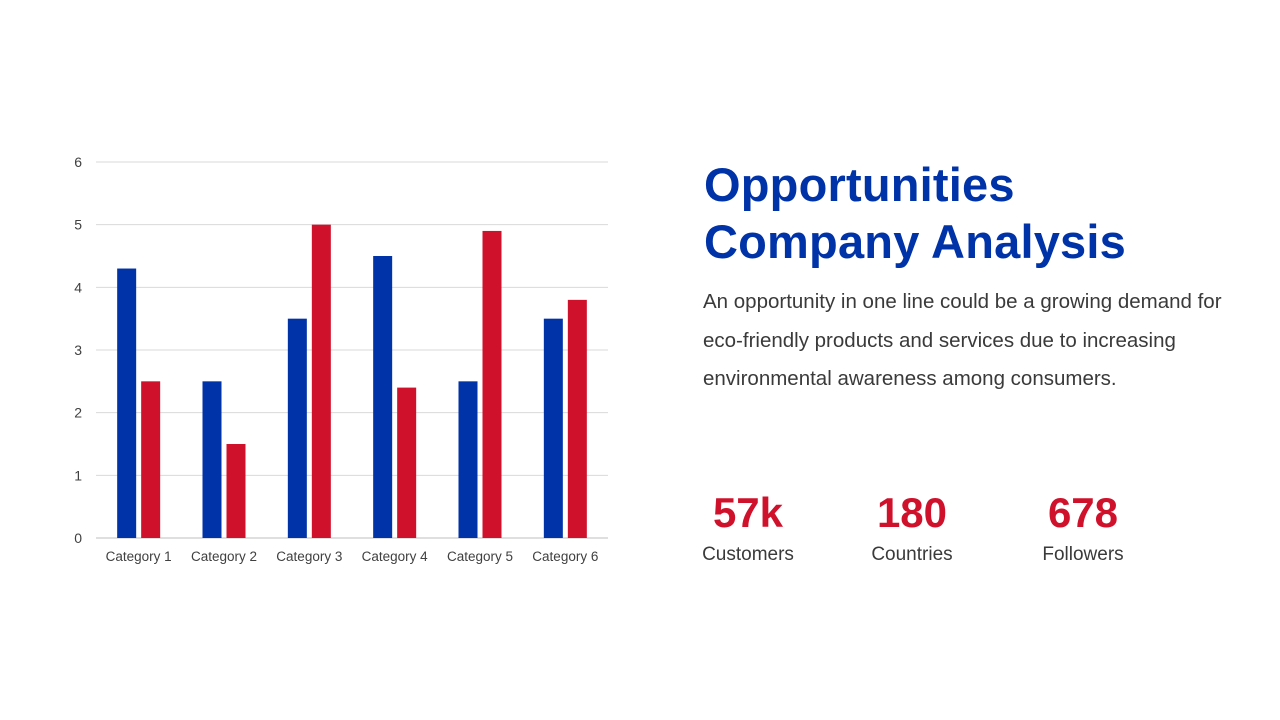 Image resolution: width=1280 pixels, height=720 pixels. What do you see at coordinates (78, 475) in the screenshot?
I see `y-tick-label: 1` at bounding box center [78, 475].